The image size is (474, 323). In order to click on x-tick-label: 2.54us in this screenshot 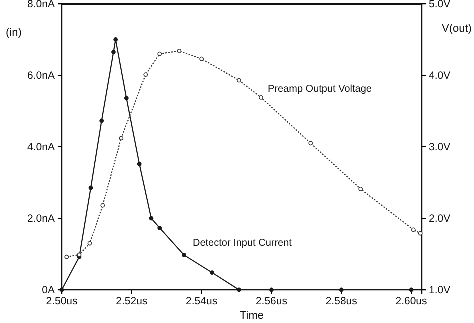, I will do `click(202, 301)`.